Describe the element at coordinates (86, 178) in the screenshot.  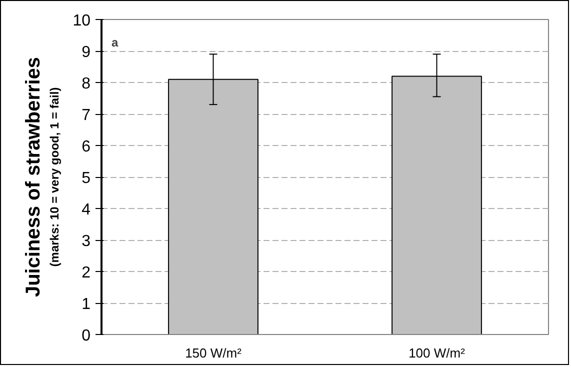
I see `y-tick-label: 5` at that location.